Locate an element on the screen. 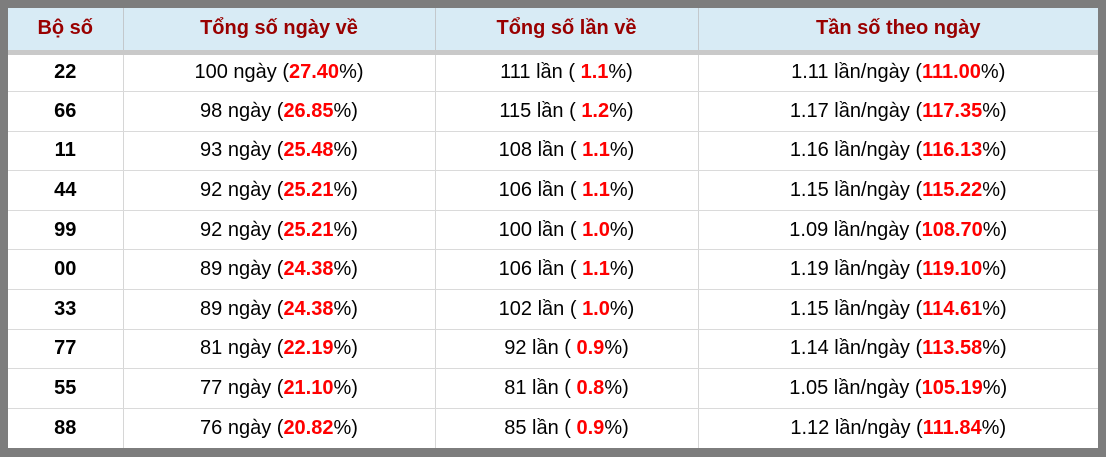  highlight-percent: 1.2 is located at coordinates (595, 110).